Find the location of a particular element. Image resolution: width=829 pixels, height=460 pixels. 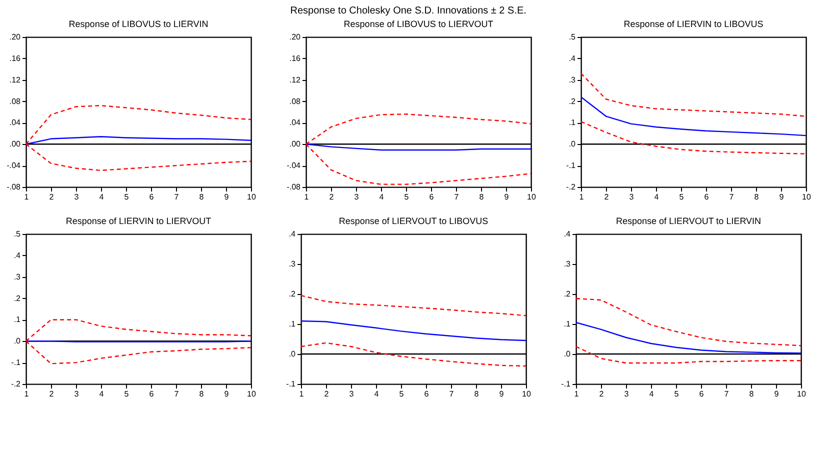

chart-title: Response of LIERVOUT to LIERVIN is located at coordinates (689, 221).